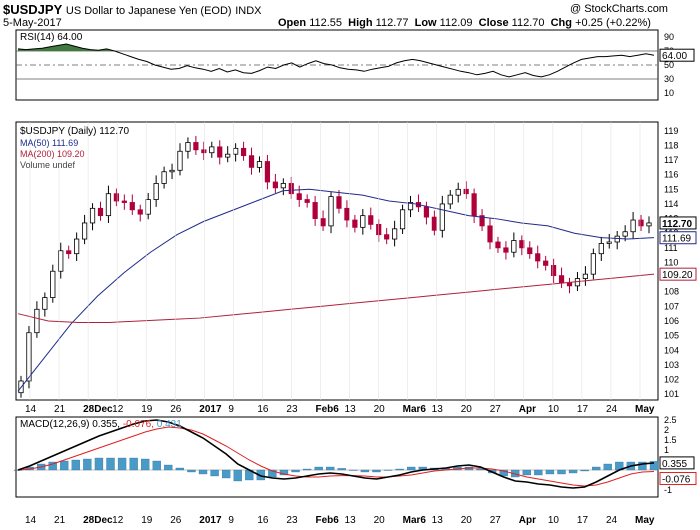 Image resolution: width=700 pixels, height=530 pixels. What do you see at coordinates (668, 490) in the screenshot?
I see `macd-tick-label: -1` at bounding box center [668, 490].